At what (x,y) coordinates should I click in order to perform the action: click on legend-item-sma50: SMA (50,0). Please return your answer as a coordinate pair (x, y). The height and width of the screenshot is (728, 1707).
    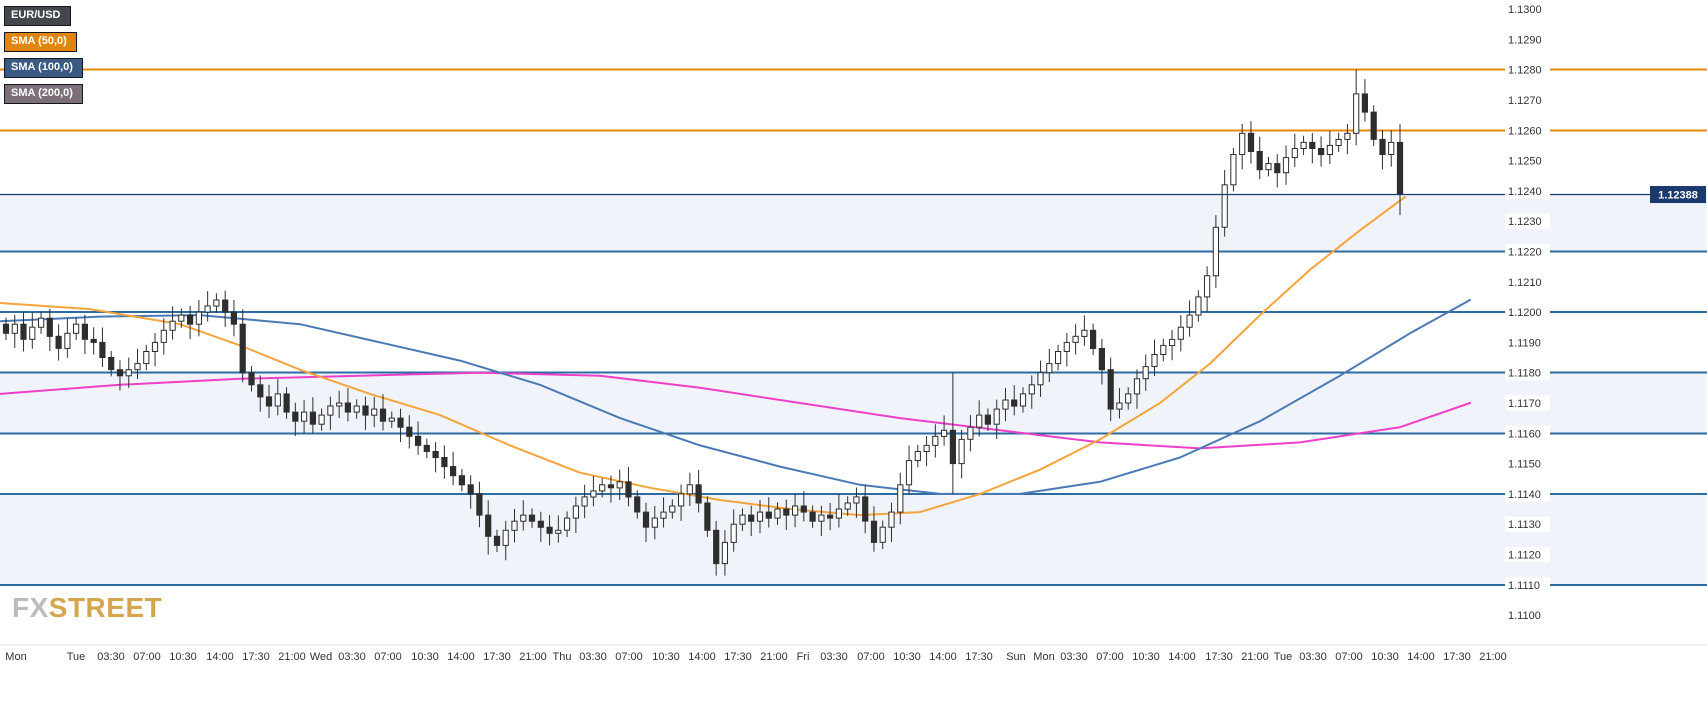
    Looking at the image, I should click on (40, 42).